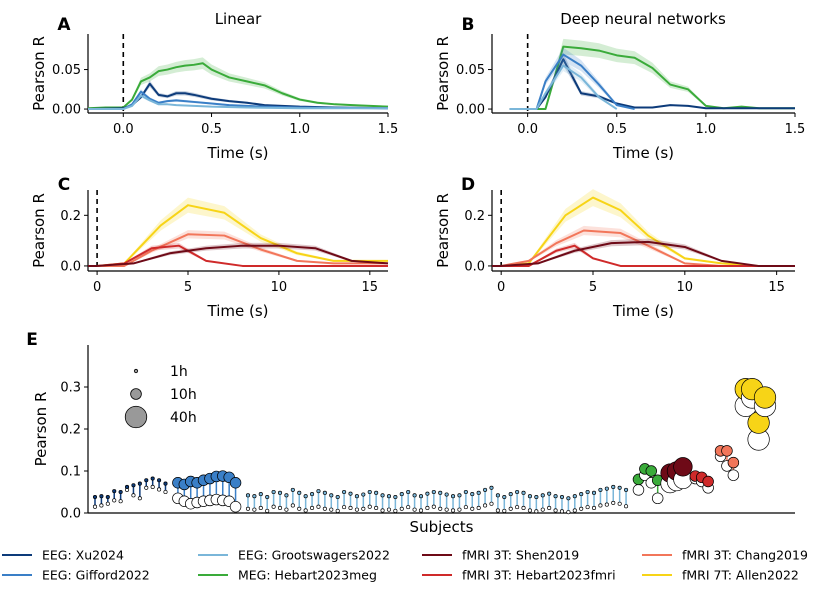  I want to click on x-tick-label: 1.0, so click(706, 129).